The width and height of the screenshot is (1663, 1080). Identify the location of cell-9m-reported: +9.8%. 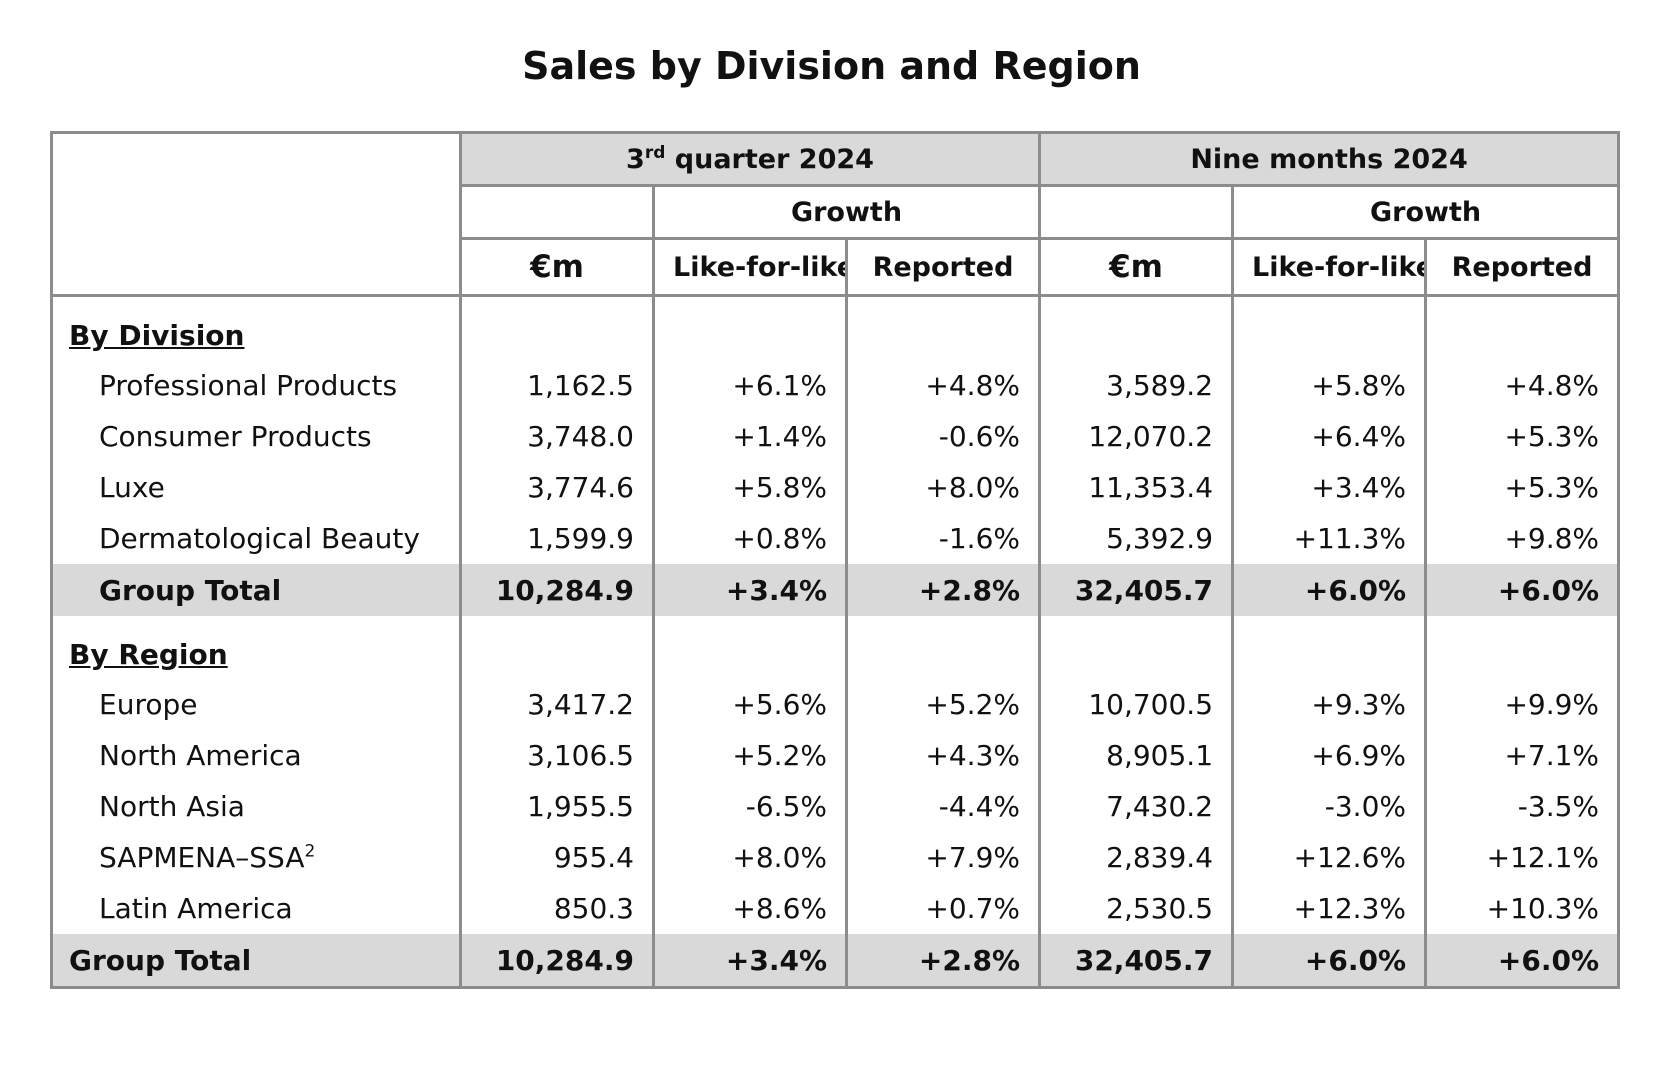
(1522, 538).